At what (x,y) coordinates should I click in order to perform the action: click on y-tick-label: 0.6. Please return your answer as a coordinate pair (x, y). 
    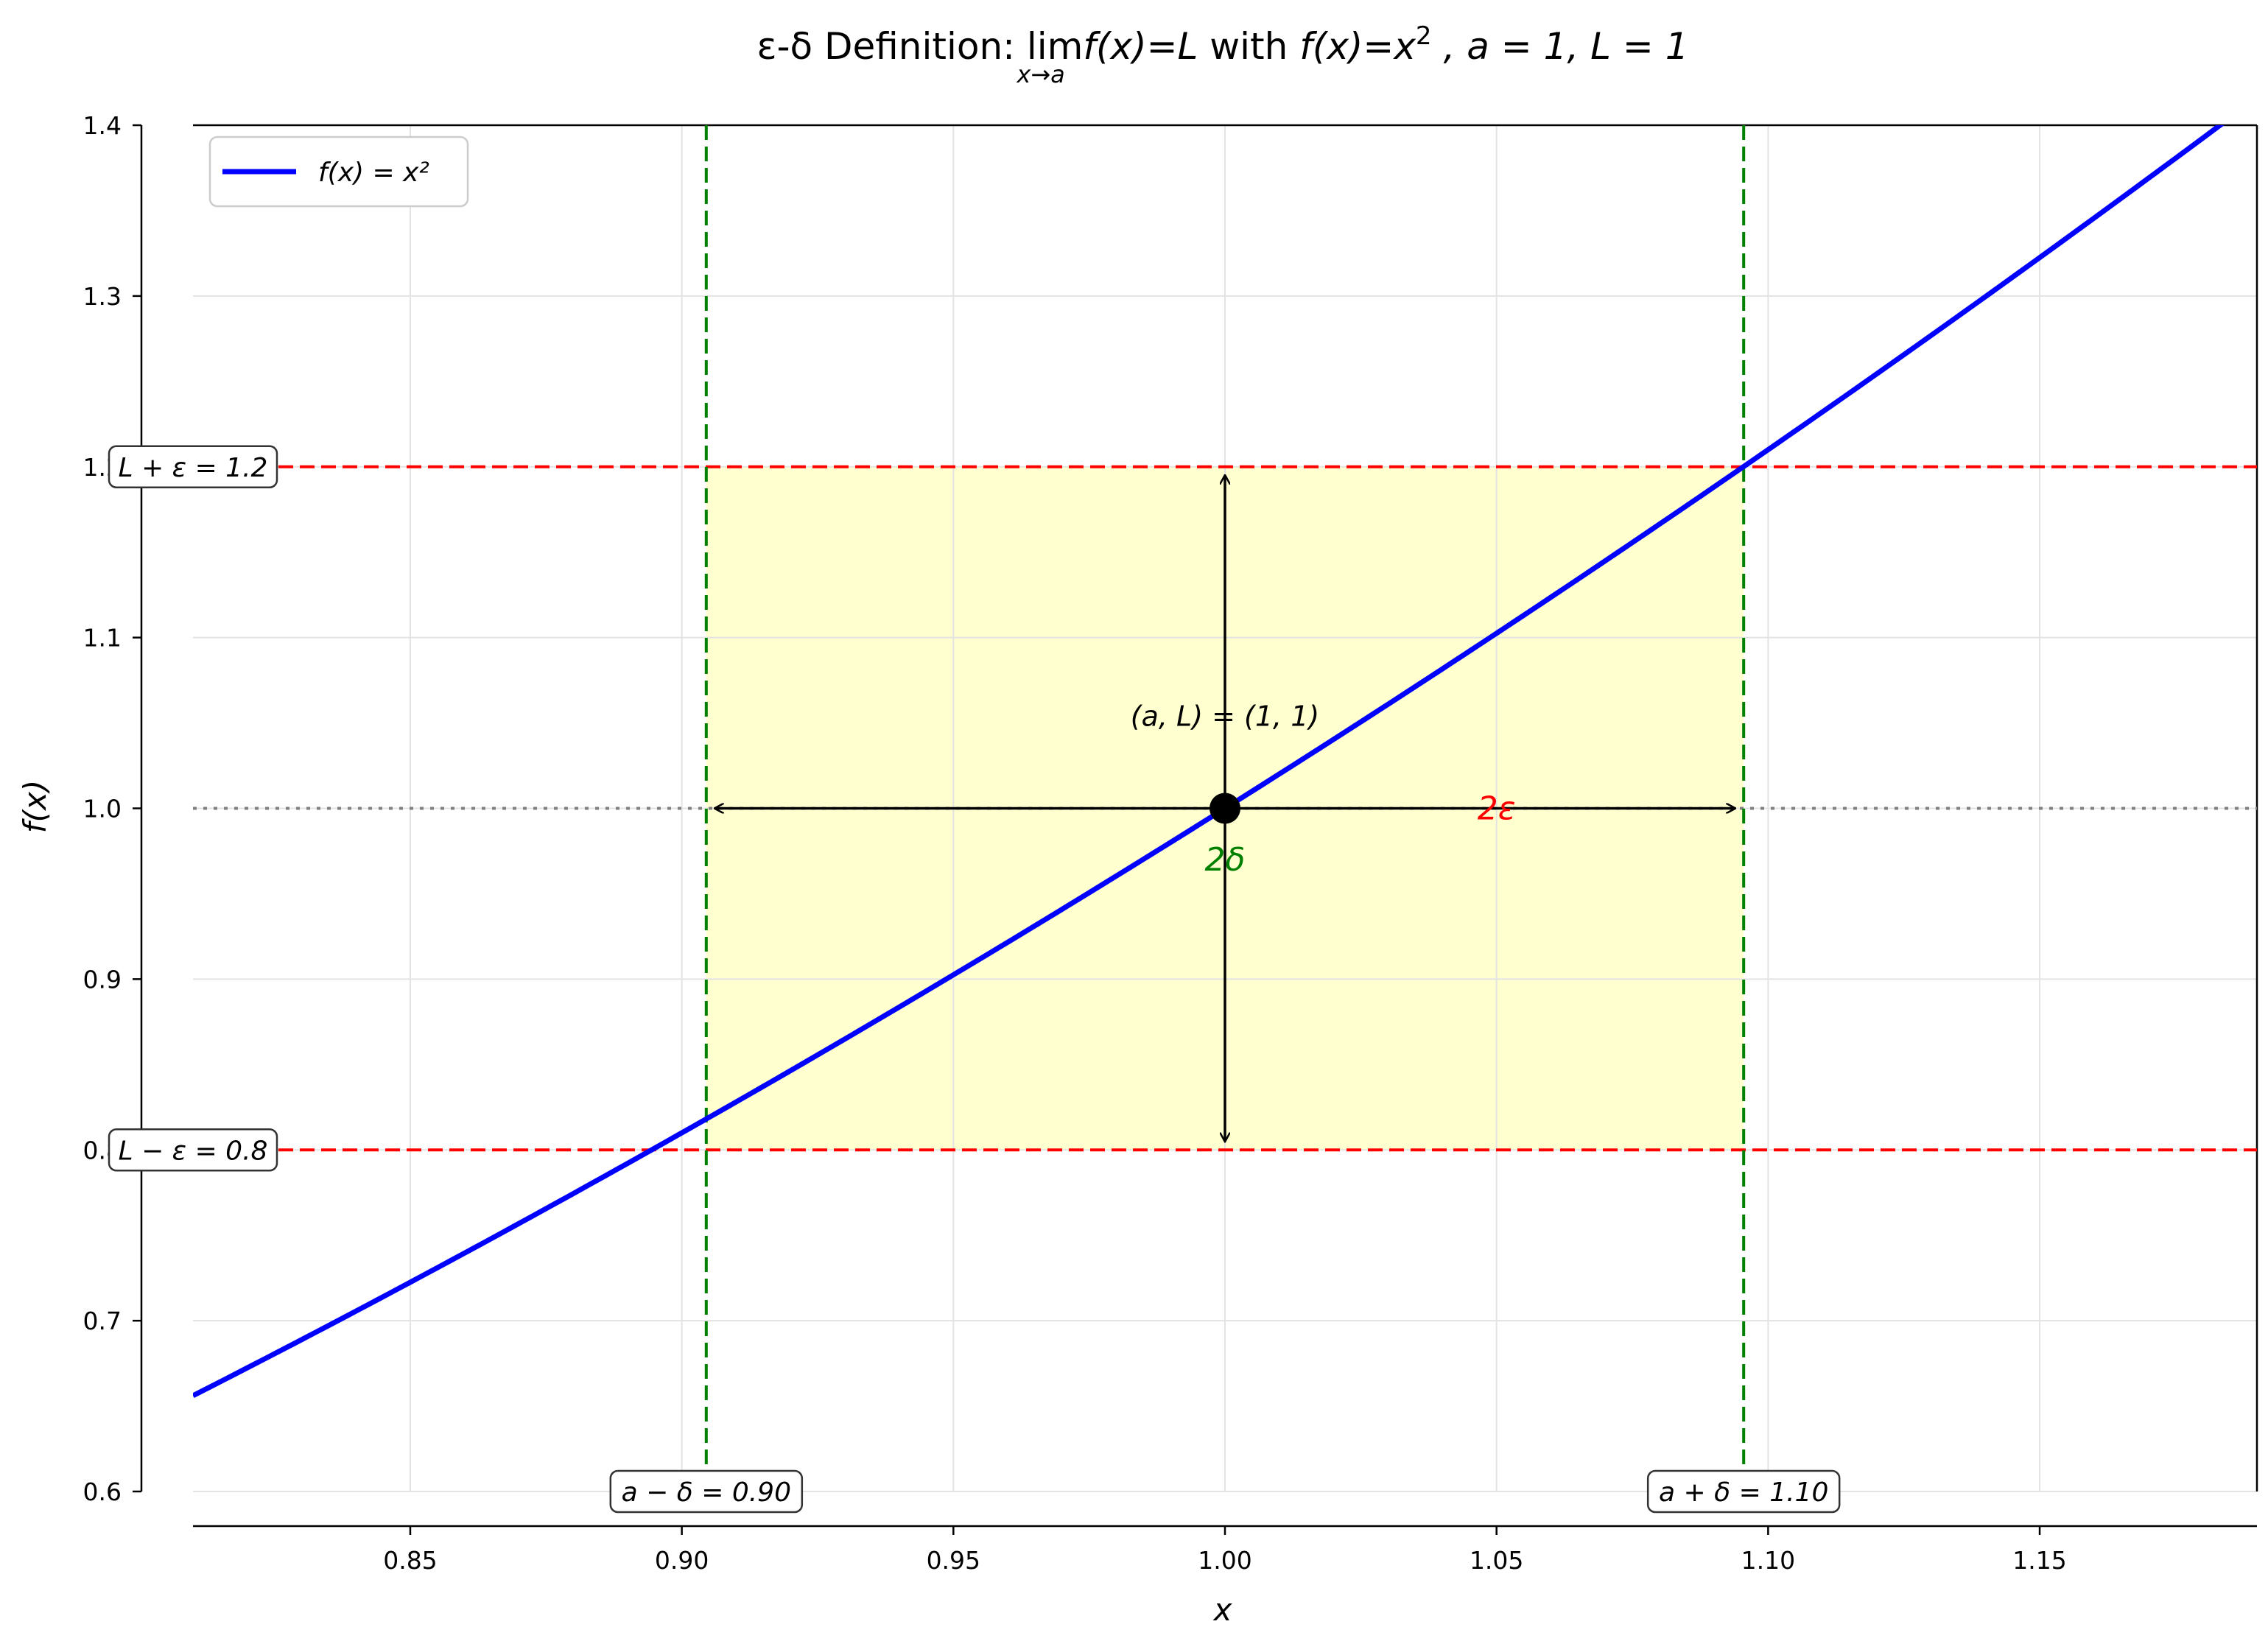
    Looking at the image, I should click on (102, 1491).